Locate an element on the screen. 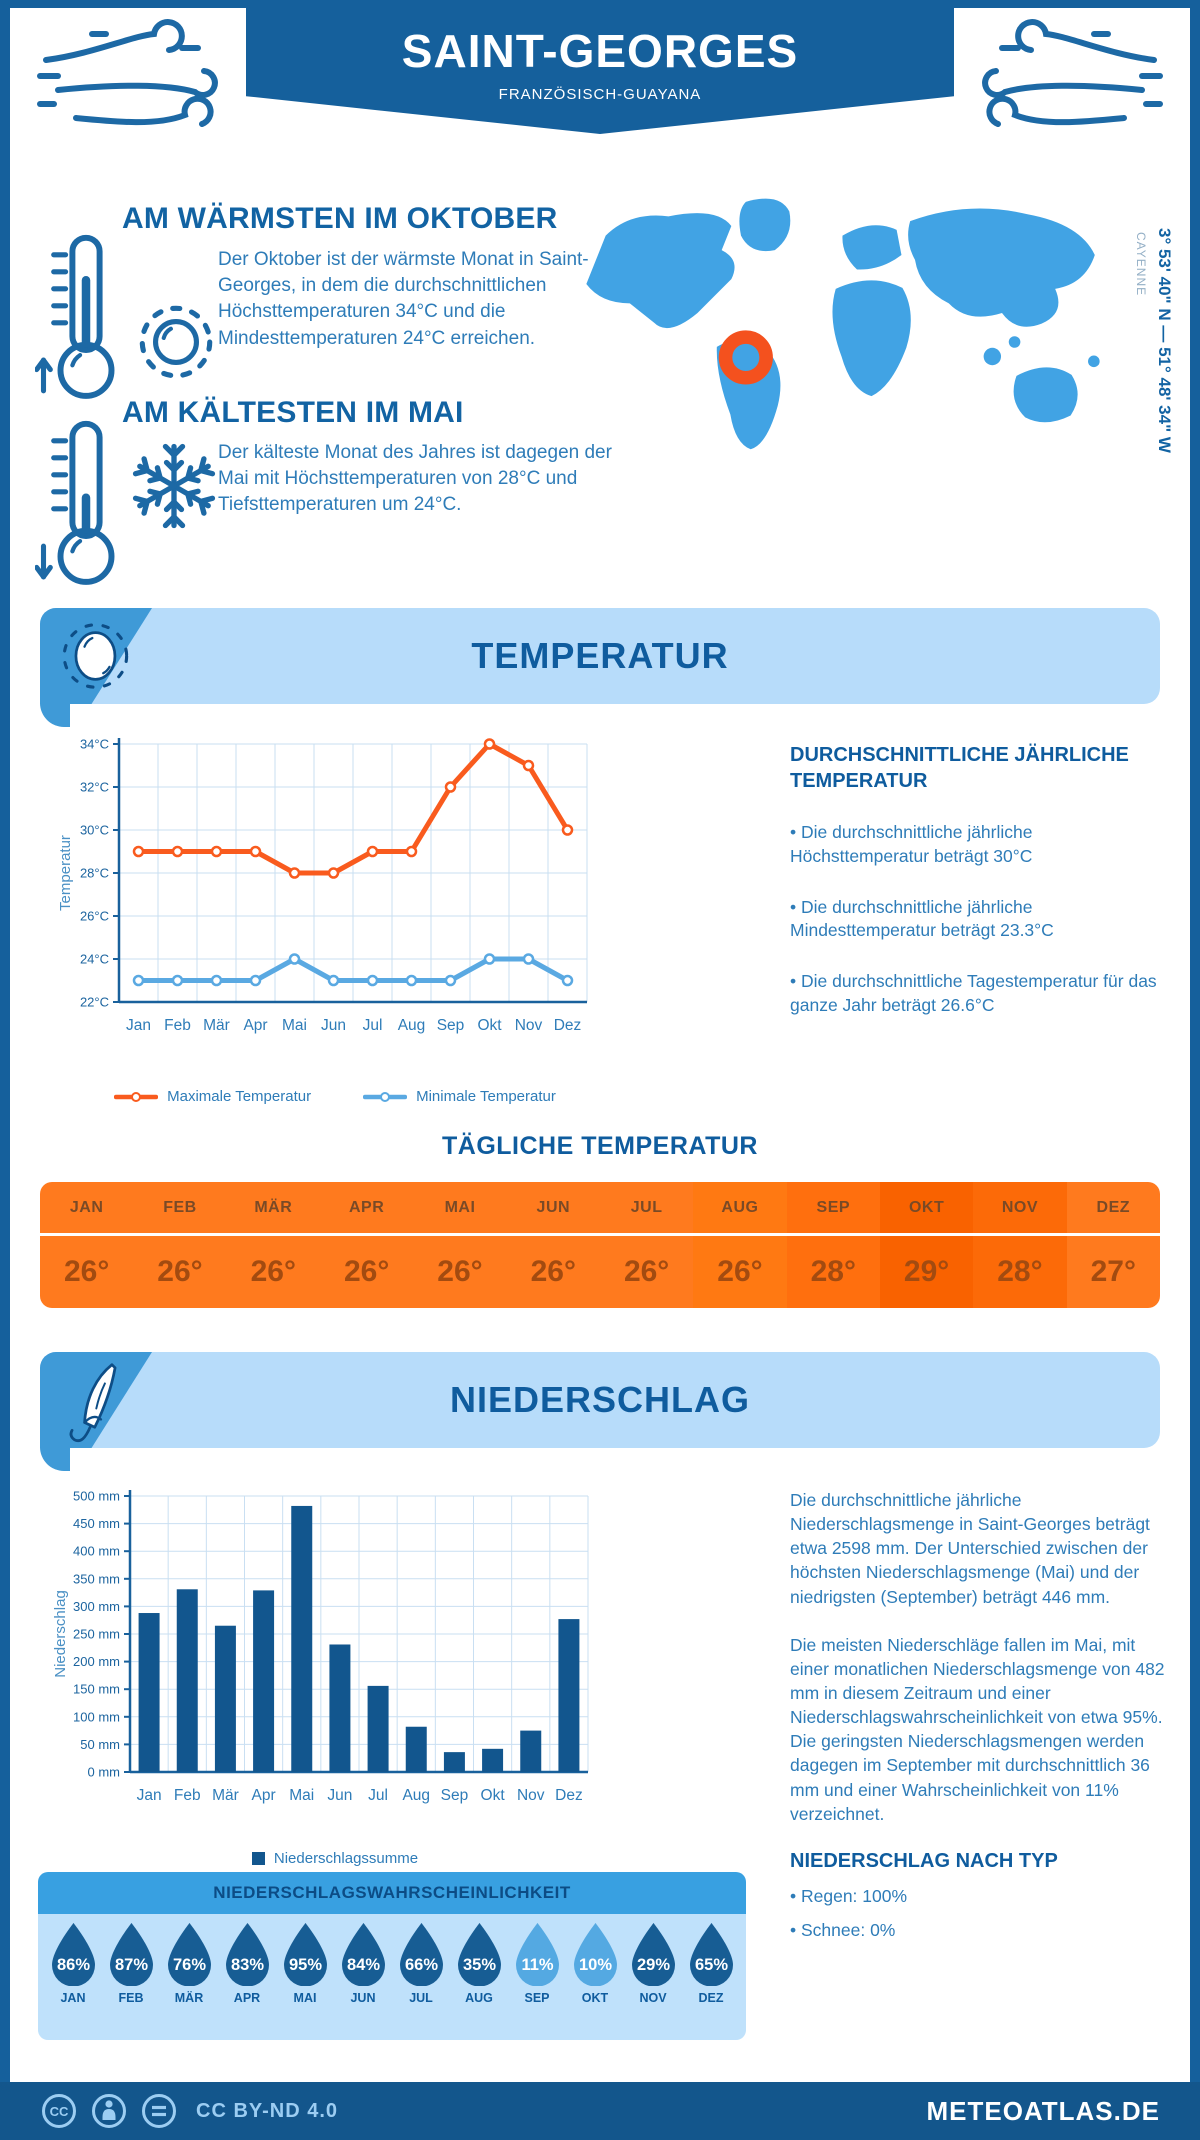 Image resolution: width=1200 pixels, height=2140 pixels. legend-item: Minimale Temperatur is located at coordinates (459, 1096).